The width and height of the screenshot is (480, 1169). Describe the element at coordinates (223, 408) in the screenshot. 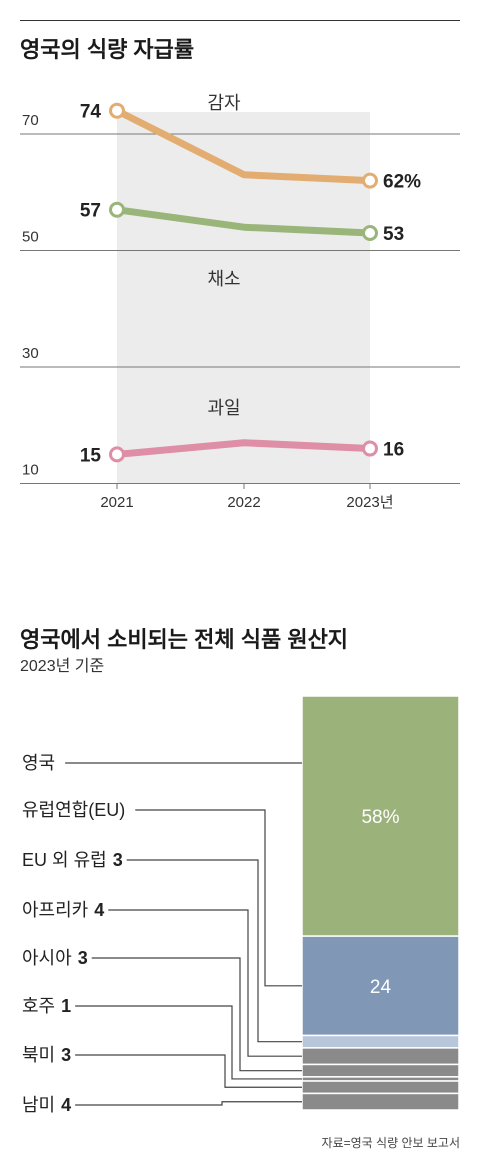

I see `series-name-label: 과일` at that location.